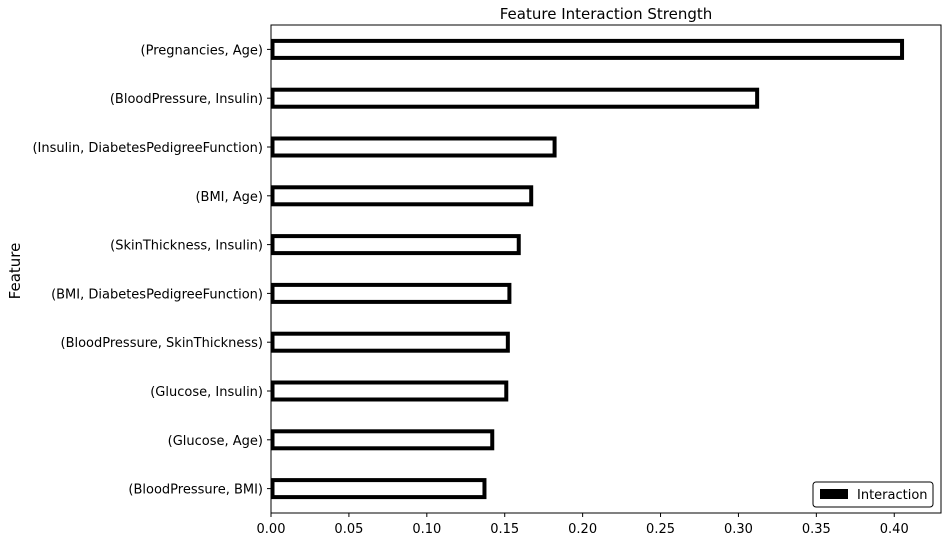 Image resolution: width=947 pixels, height=543 pixels. What do you see at coordinates (504, 529) in the screenshot?
I see `x-tick-label: 0.15` at bounding box center [504, 529].